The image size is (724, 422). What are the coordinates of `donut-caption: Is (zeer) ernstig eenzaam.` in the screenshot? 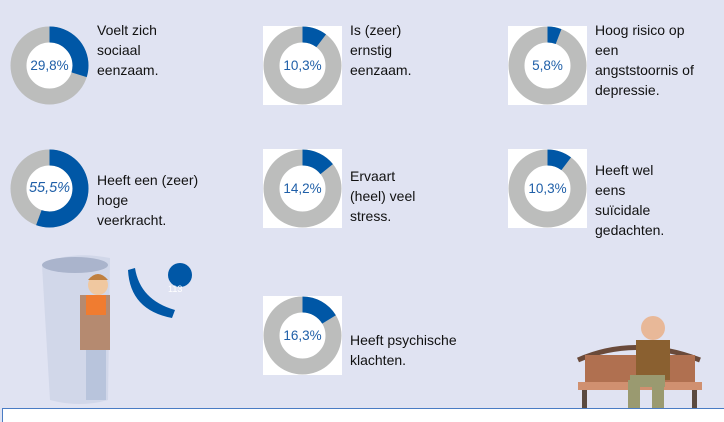 It's located at (381, 50).